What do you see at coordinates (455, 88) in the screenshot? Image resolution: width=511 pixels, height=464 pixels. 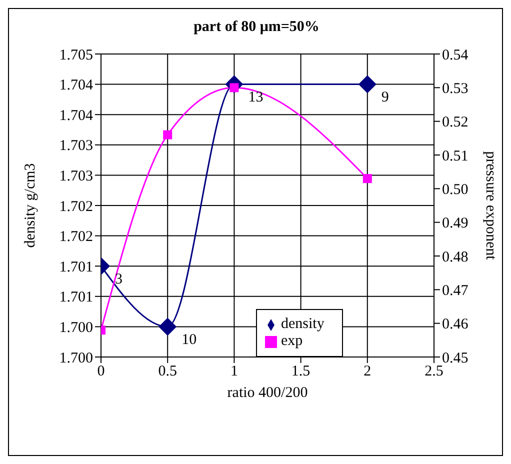 I see `y2-tick-label: 0.53` at bounding box center [455, 88].